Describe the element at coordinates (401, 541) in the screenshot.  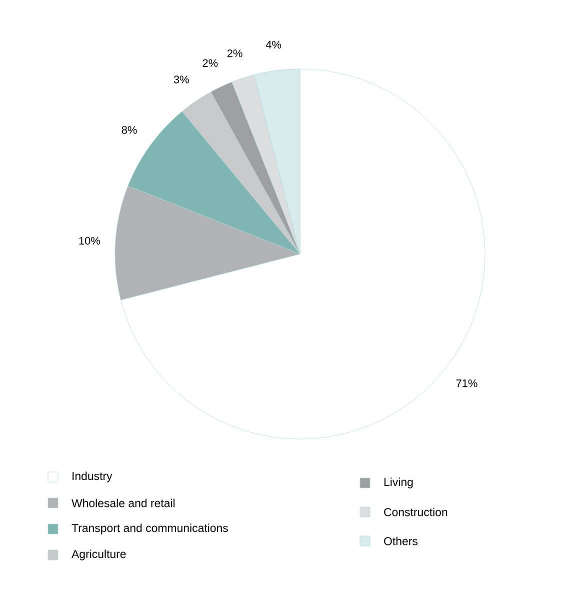
I see `legend-label: Others` at that location.